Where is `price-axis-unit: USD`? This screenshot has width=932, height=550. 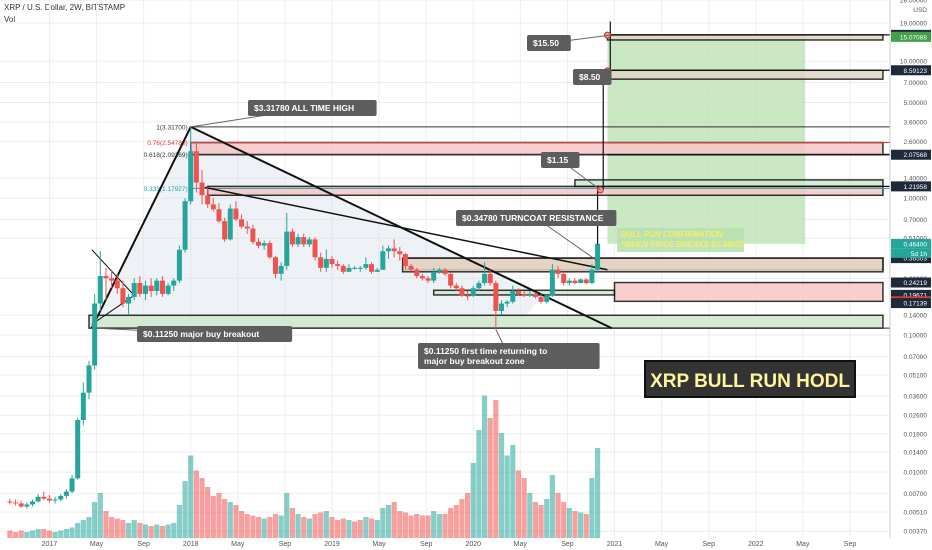
price-axis-unit: USD is located at coordinates (920, 10).